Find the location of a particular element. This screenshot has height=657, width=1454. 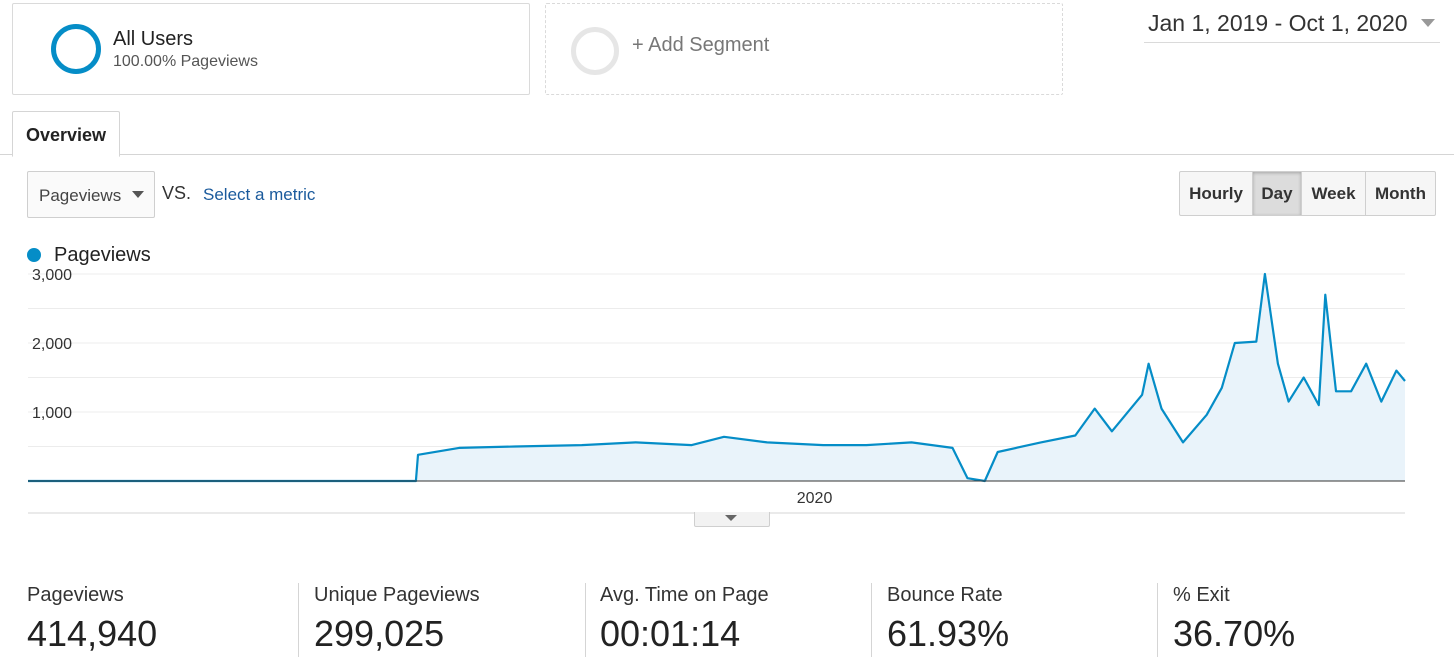

scorecard-label: Unique Pageviews is located at coordinates (397, 595).